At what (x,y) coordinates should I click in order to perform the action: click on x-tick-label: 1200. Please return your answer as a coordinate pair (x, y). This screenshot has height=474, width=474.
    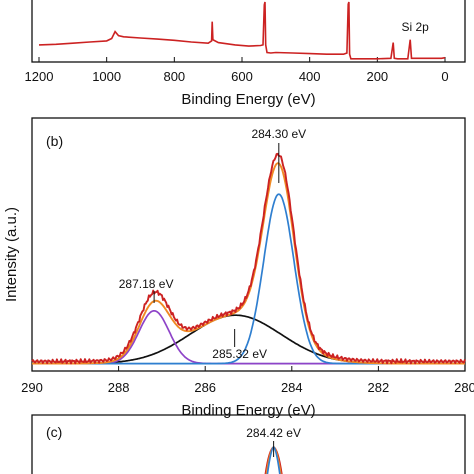
    Looking at the image, I should click on (39, 76).